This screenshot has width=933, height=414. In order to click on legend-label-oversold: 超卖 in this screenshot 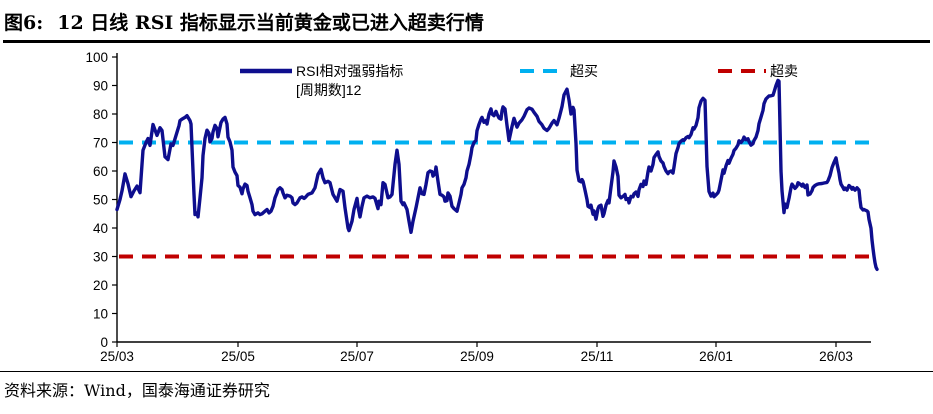, I will do `click(784, 71)`.